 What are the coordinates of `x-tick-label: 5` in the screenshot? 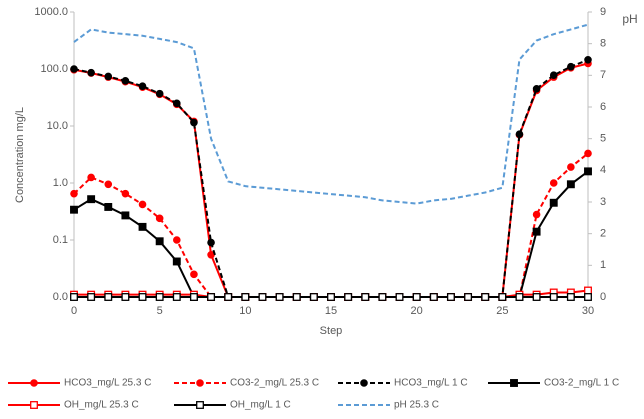 It's located at (160, 311).